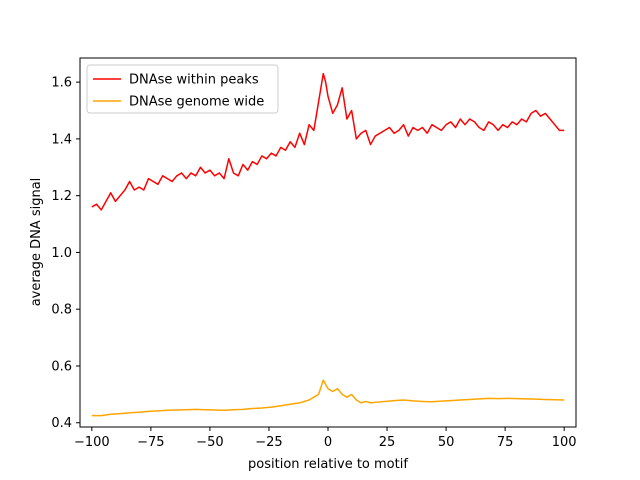  Describe the element at coordinates (564, 442) in the screenshot. I see `x-tick-label: 100` at that location.